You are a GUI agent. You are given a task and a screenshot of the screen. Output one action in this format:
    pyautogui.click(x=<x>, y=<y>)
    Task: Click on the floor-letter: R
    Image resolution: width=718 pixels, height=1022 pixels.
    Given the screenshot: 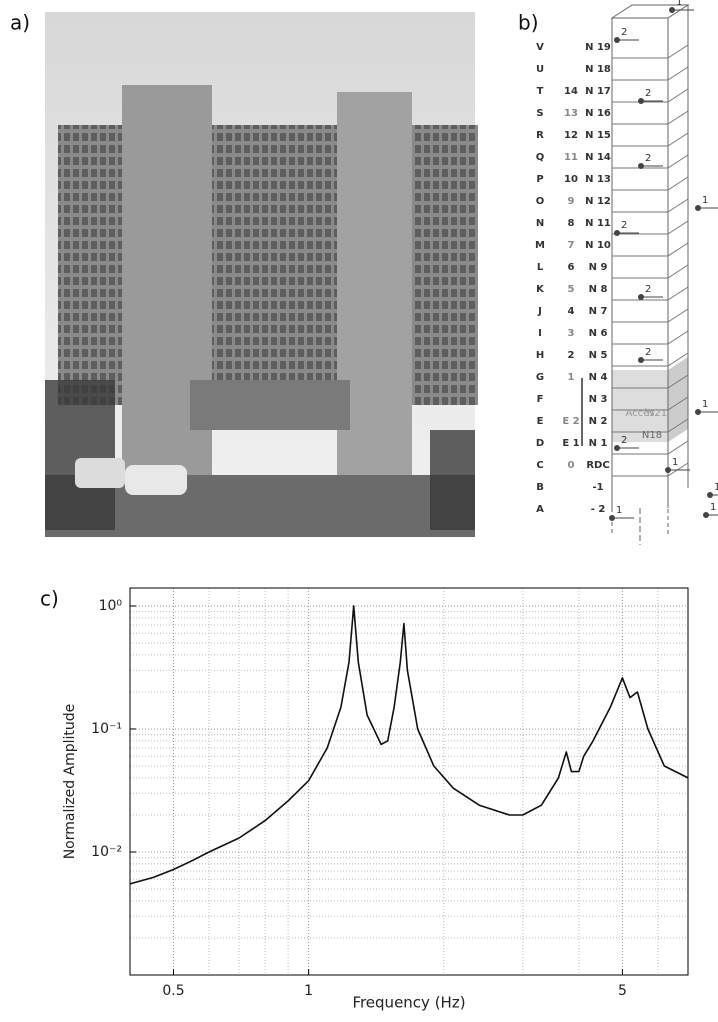 What is the action you would take?
    pyautogui.click(x=540, y=135)
    